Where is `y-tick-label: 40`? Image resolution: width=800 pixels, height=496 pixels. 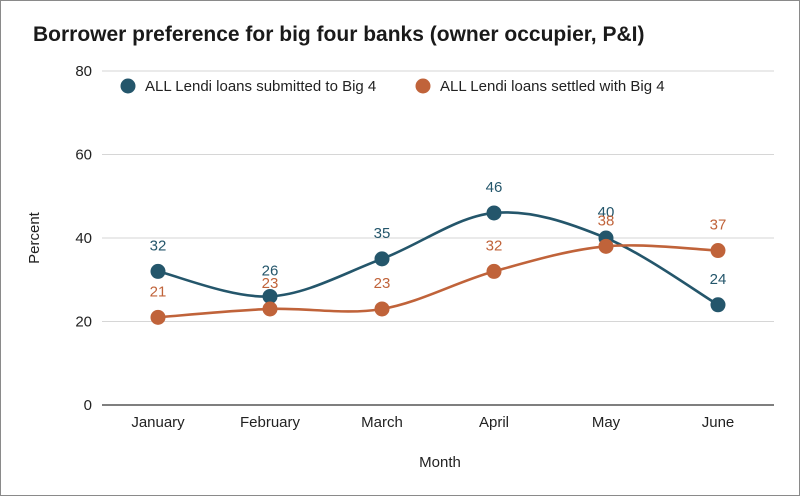 y-tick-label: 40 is located at coordinates (83, 238).